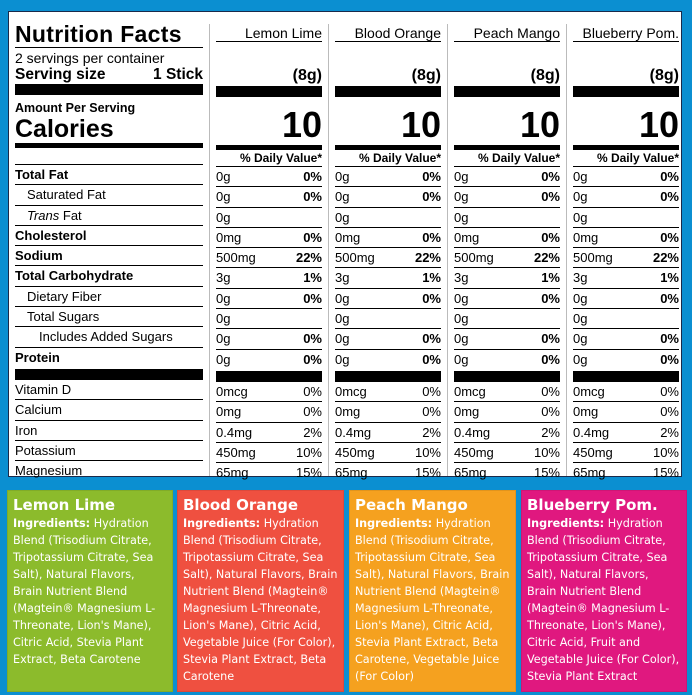 This screenshot has height=695, width=692. What do you see at coordinates (626, 32) in the screenshot?
I see `flavor-name: Blueberry Pom.` at bounding box center [626, 32].